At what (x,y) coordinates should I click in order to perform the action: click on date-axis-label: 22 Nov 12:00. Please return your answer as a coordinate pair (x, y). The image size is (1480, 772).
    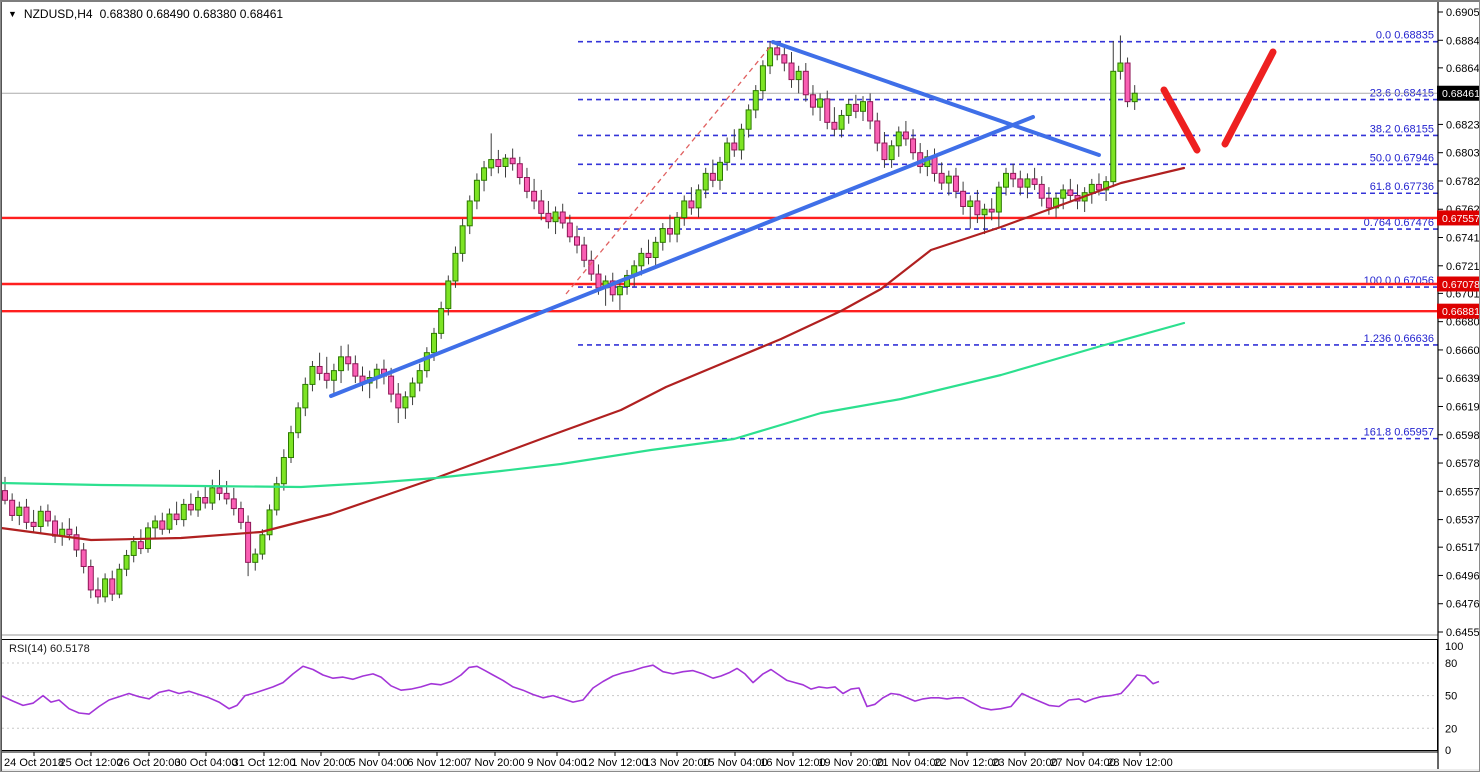
    Looking at the image, I should click on (966, 763).